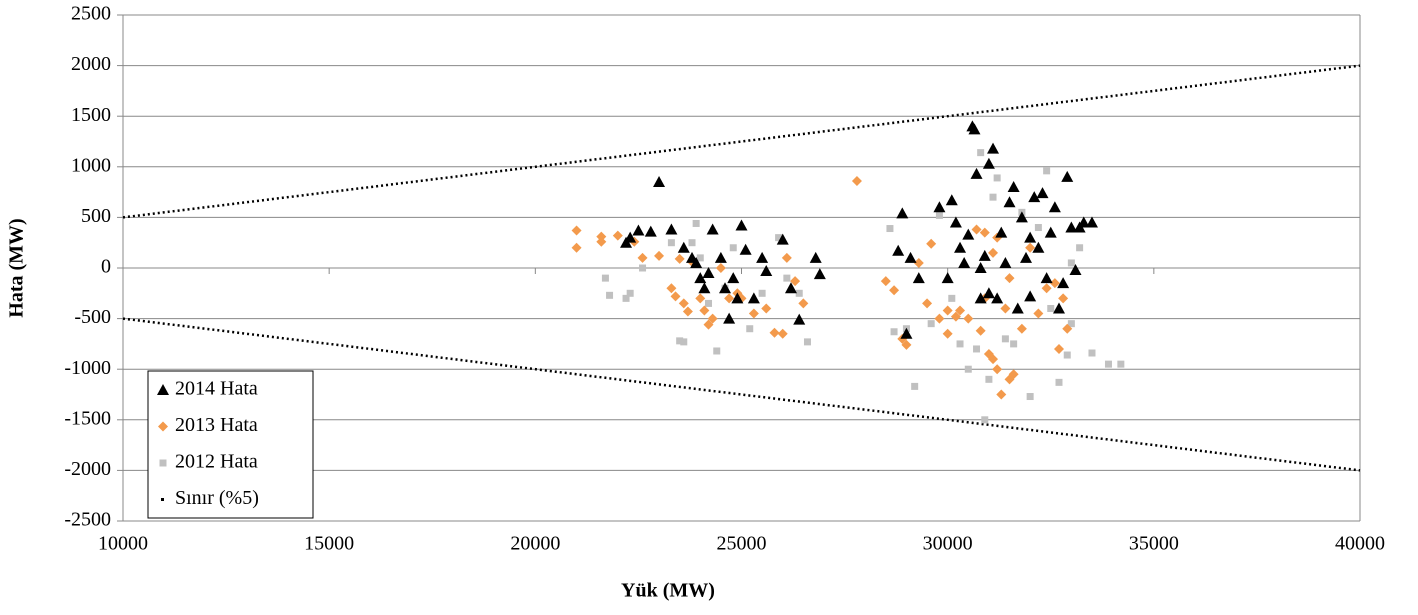  Describe the element at coordinates (91, 14) in the screenshot. I see `y-tick-label: 2500` at that location.